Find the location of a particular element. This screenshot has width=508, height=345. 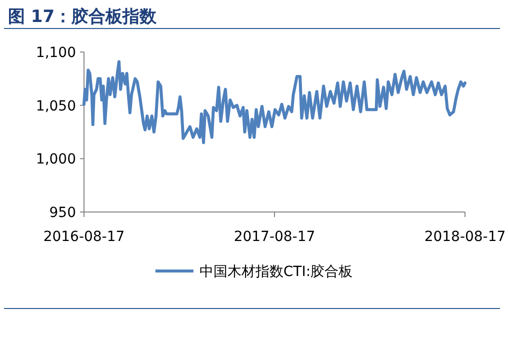

legend-label: 中国木材指数CTI:胶合板 is located at coordinates (276, 272).